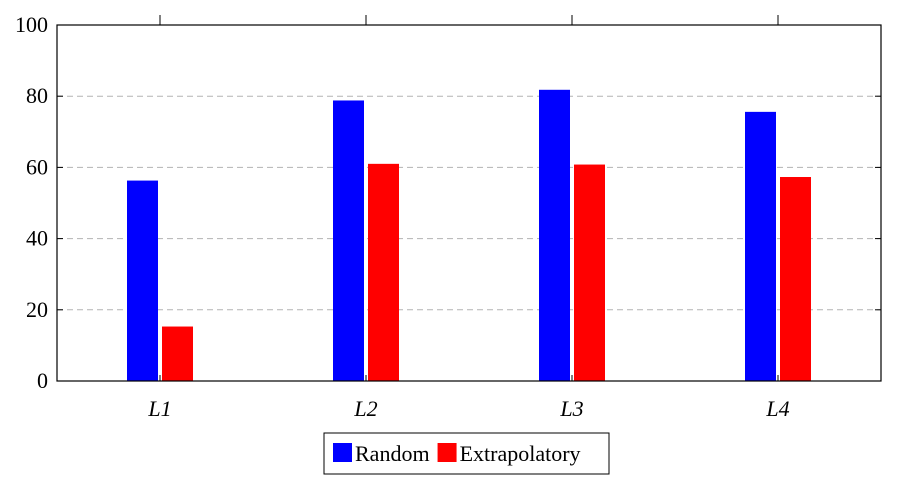  What do you see at coordinates (37, 166) in the screenshot?
I see `y-tick-label: 60` at bounding box center [37, 166].